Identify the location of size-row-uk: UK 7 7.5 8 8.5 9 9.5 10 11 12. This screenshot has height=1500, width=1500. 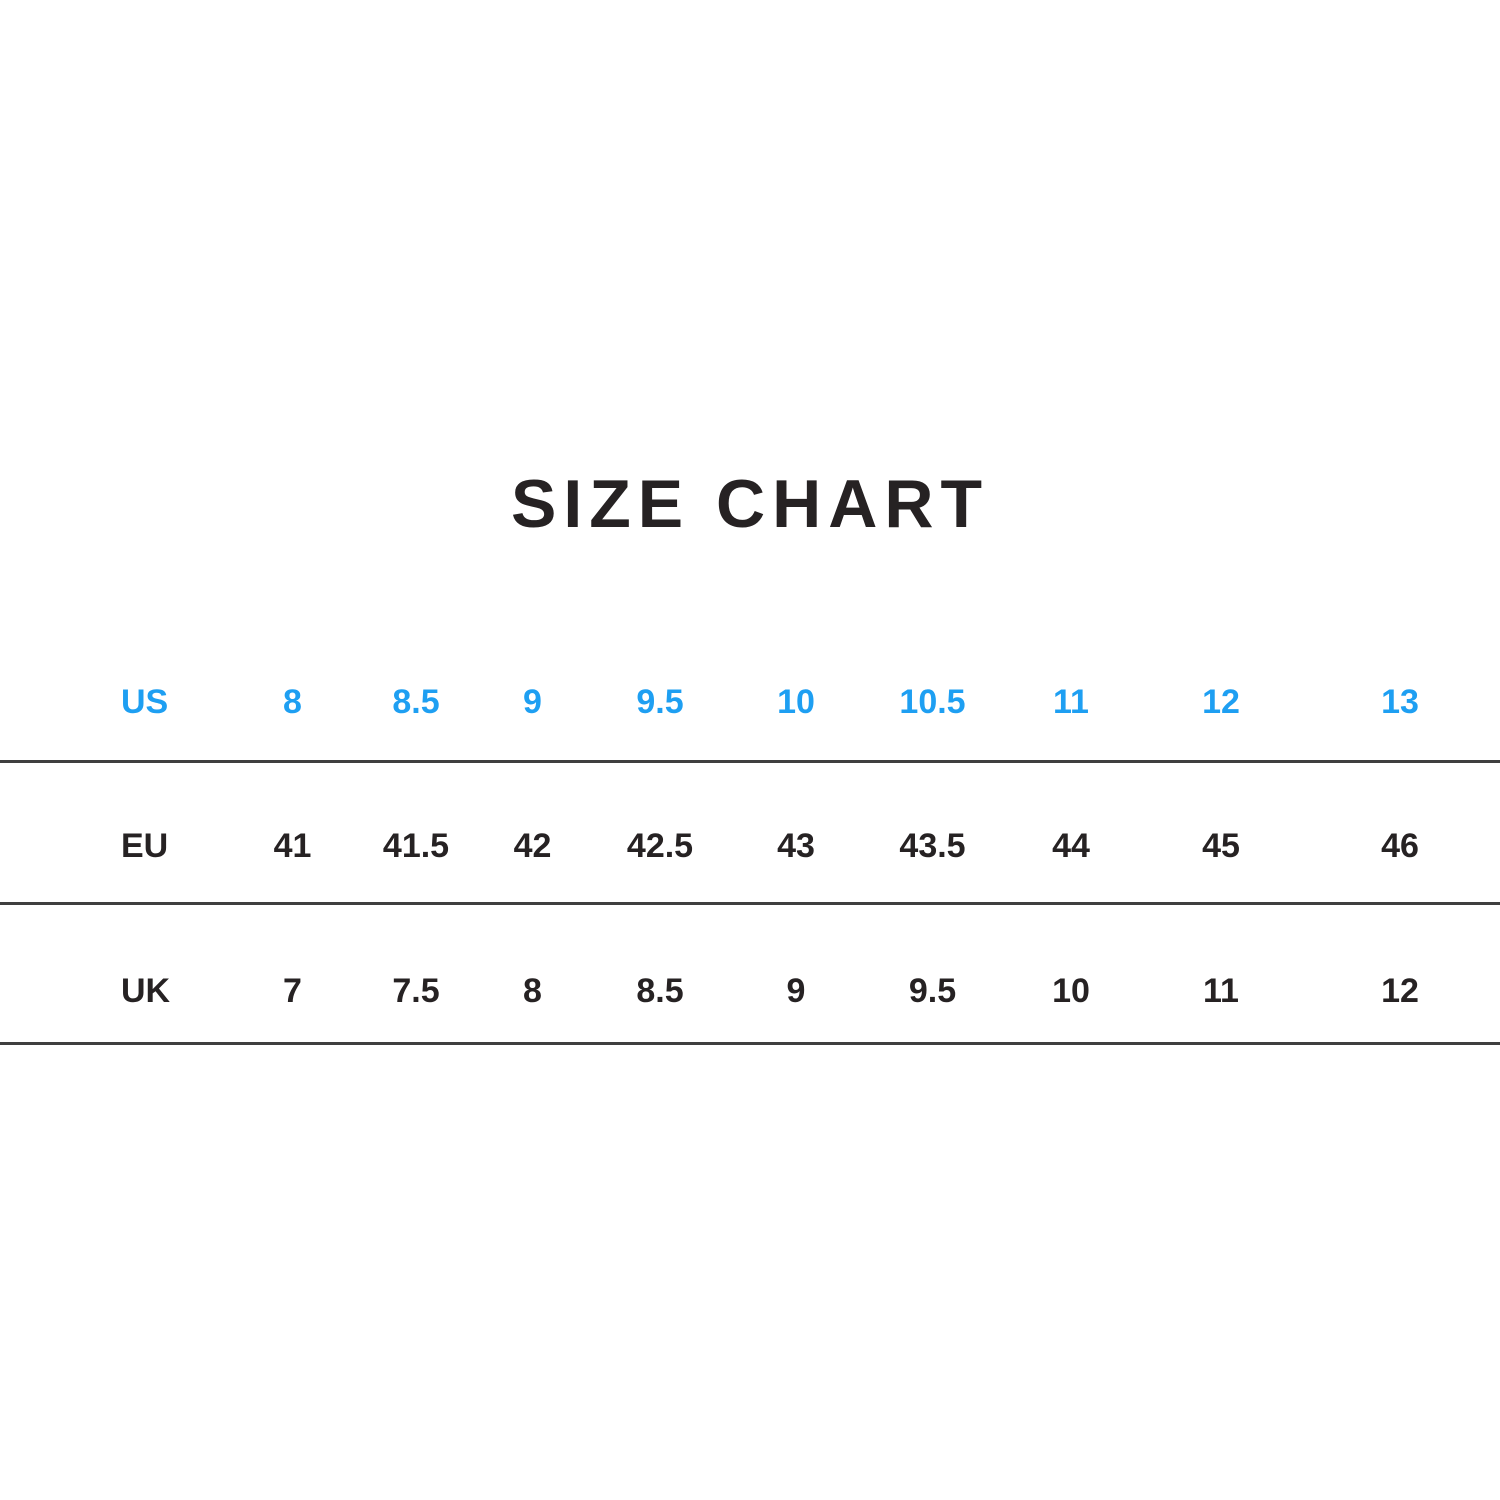
(750, 975).